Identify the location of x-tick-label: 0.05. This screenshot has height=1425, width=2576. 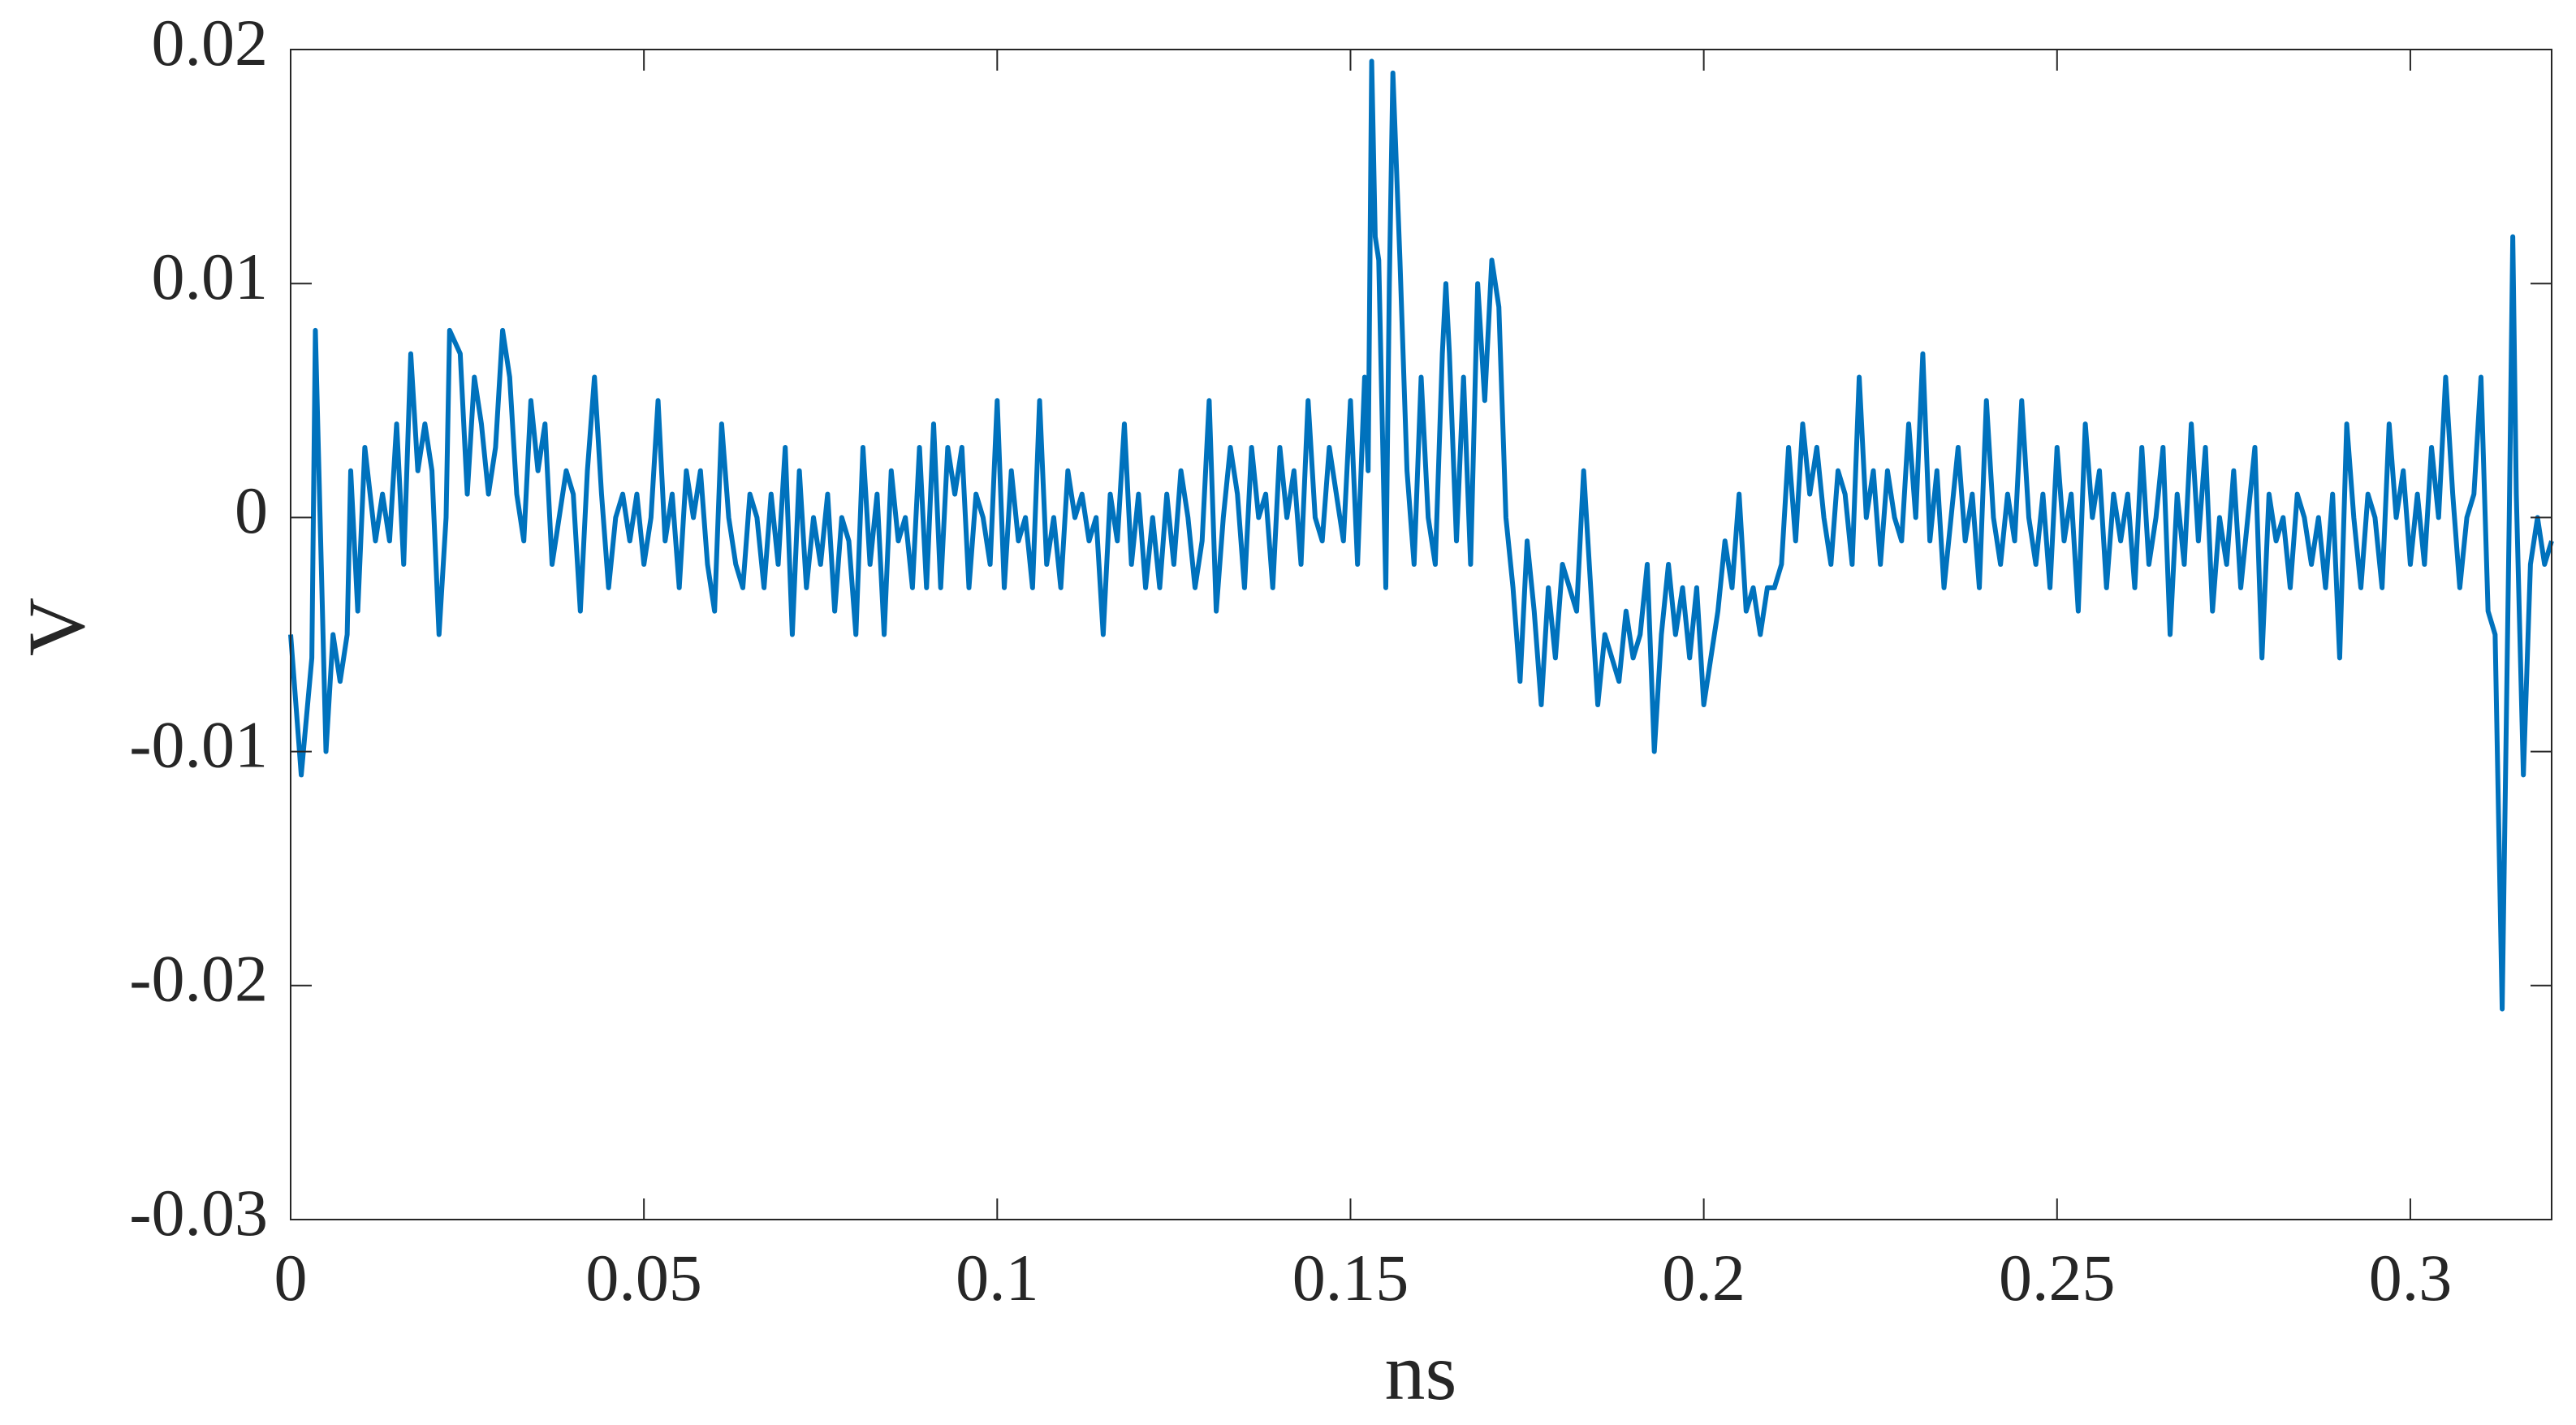
(643, 1278).